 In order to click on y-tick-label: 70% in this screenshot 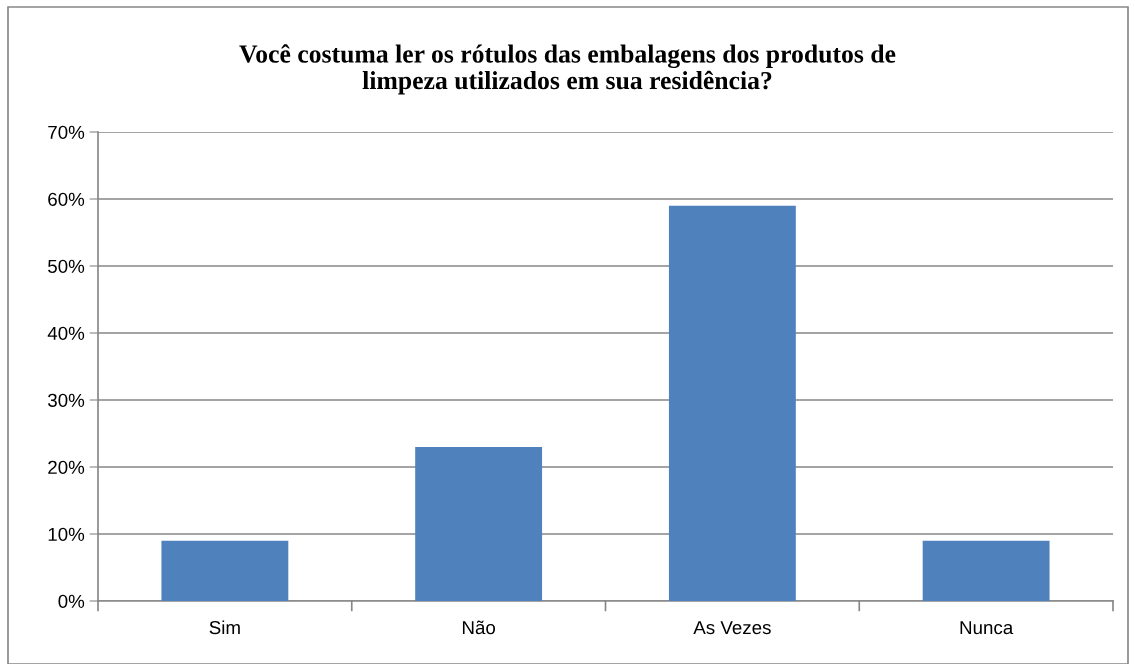, I will do `click(66, 132)`.